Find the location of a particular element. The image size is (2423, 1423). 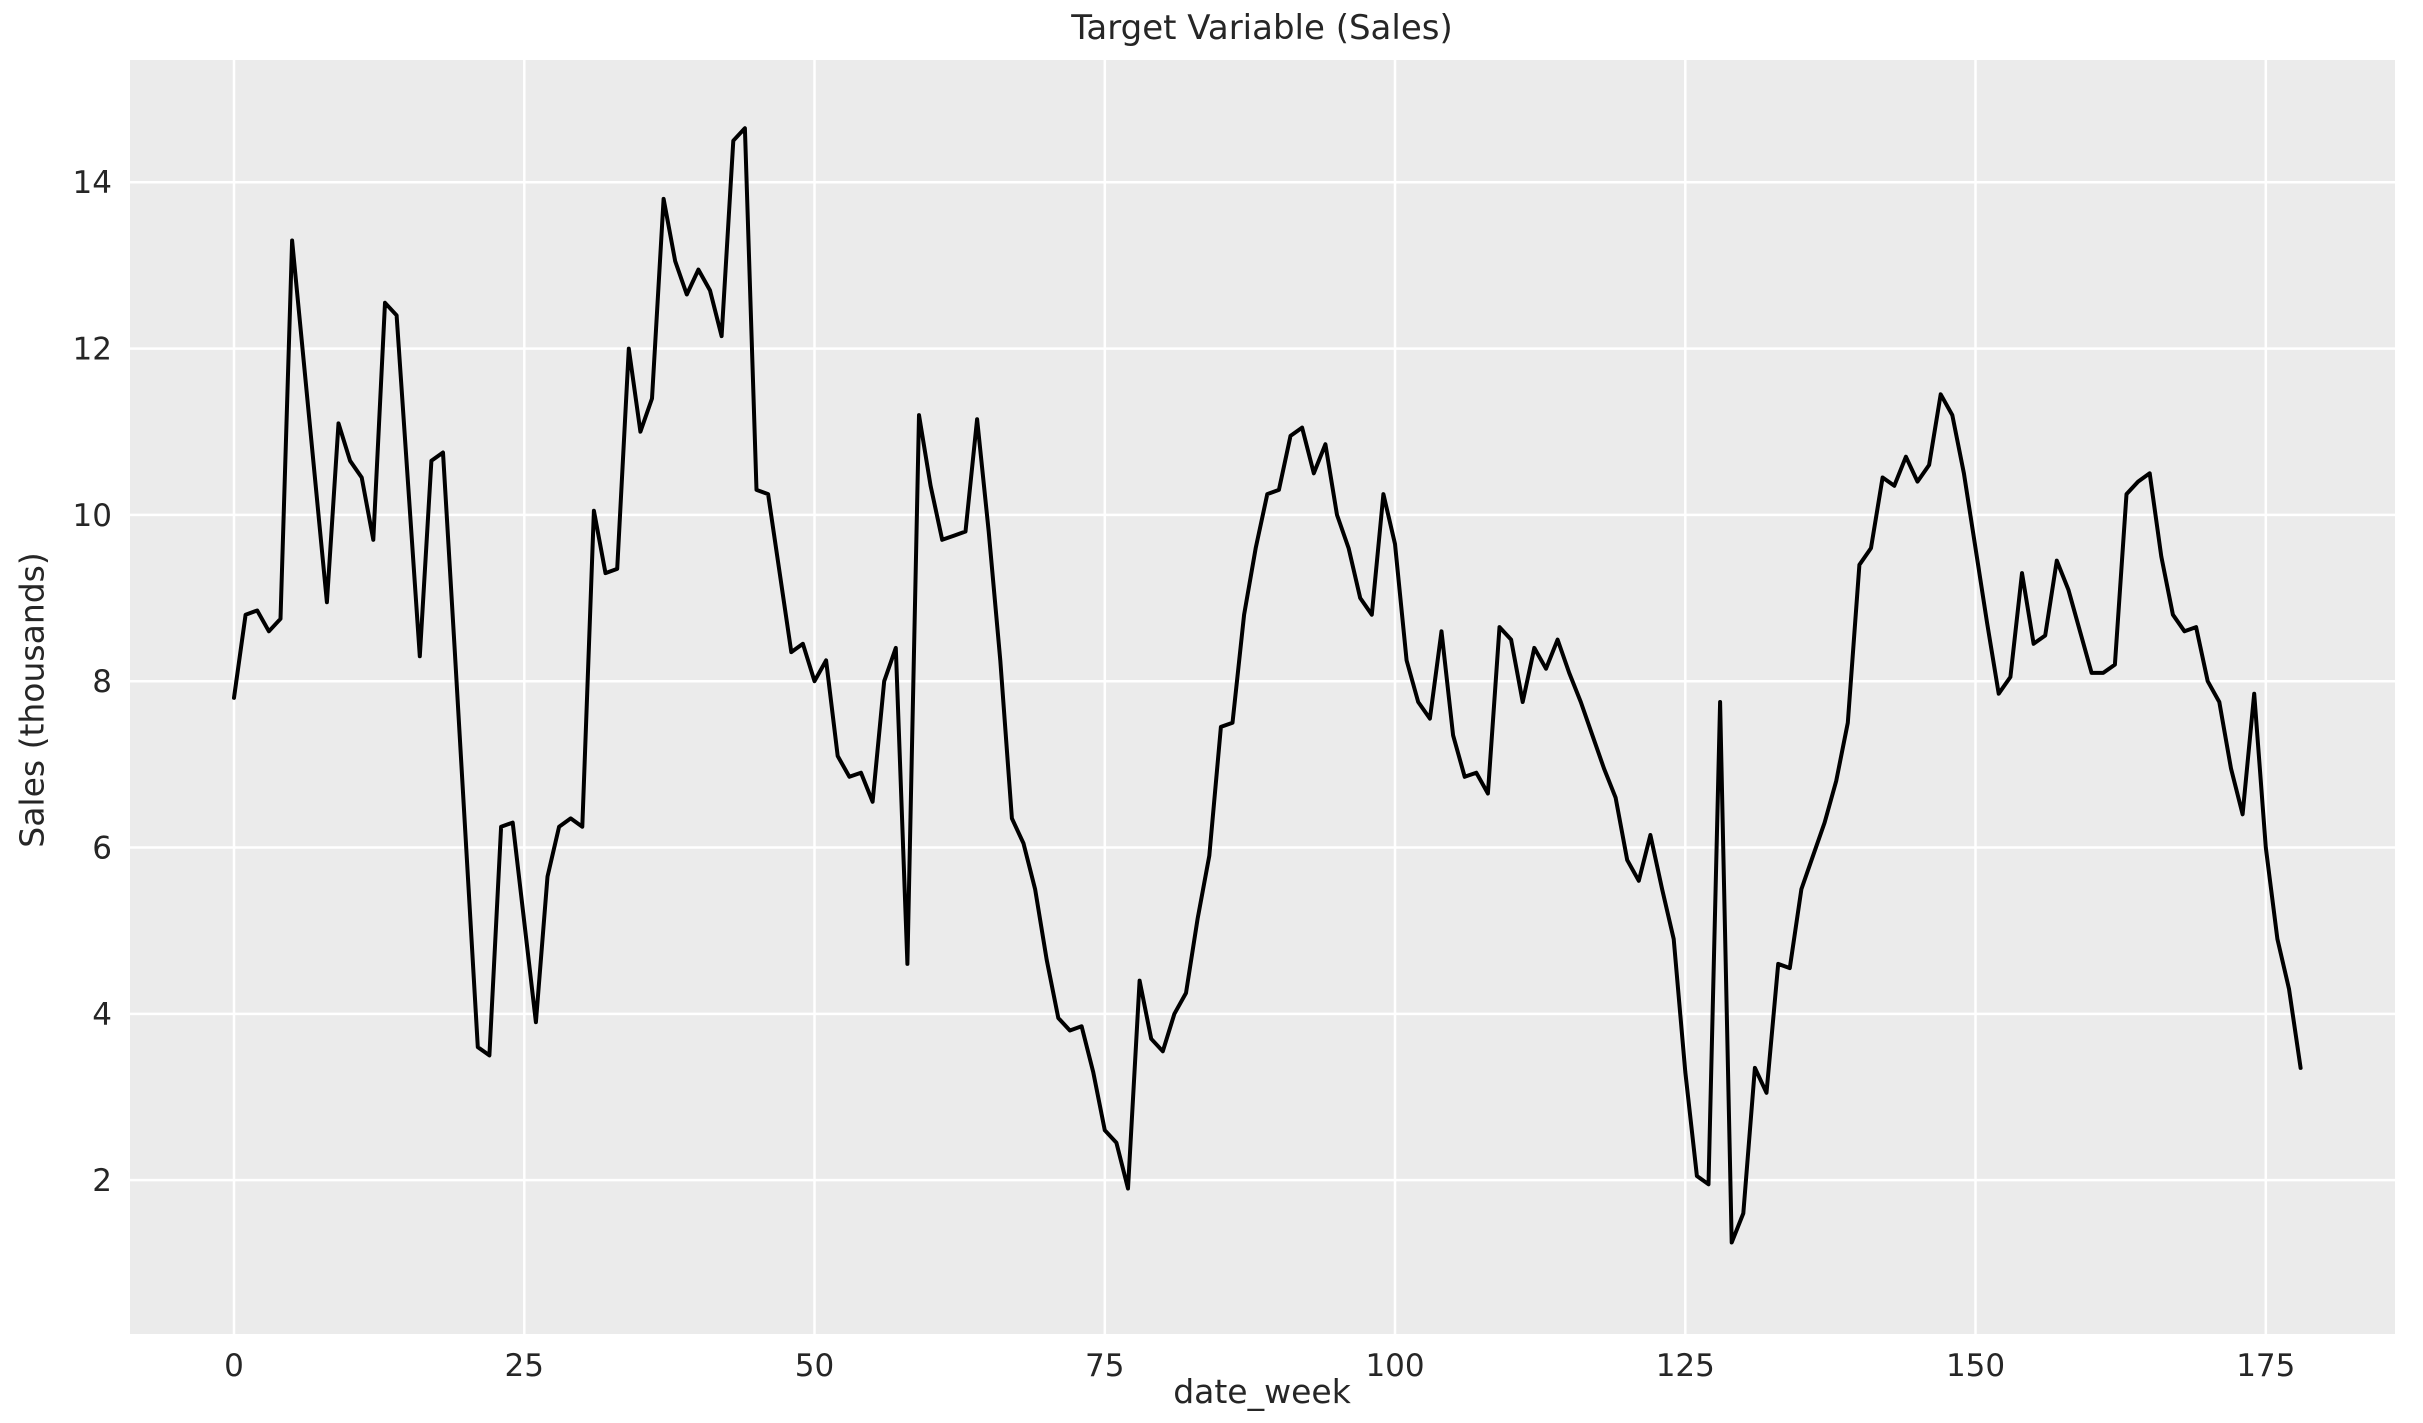

y-tick-label: 10 is located at coordinates (92, 516).